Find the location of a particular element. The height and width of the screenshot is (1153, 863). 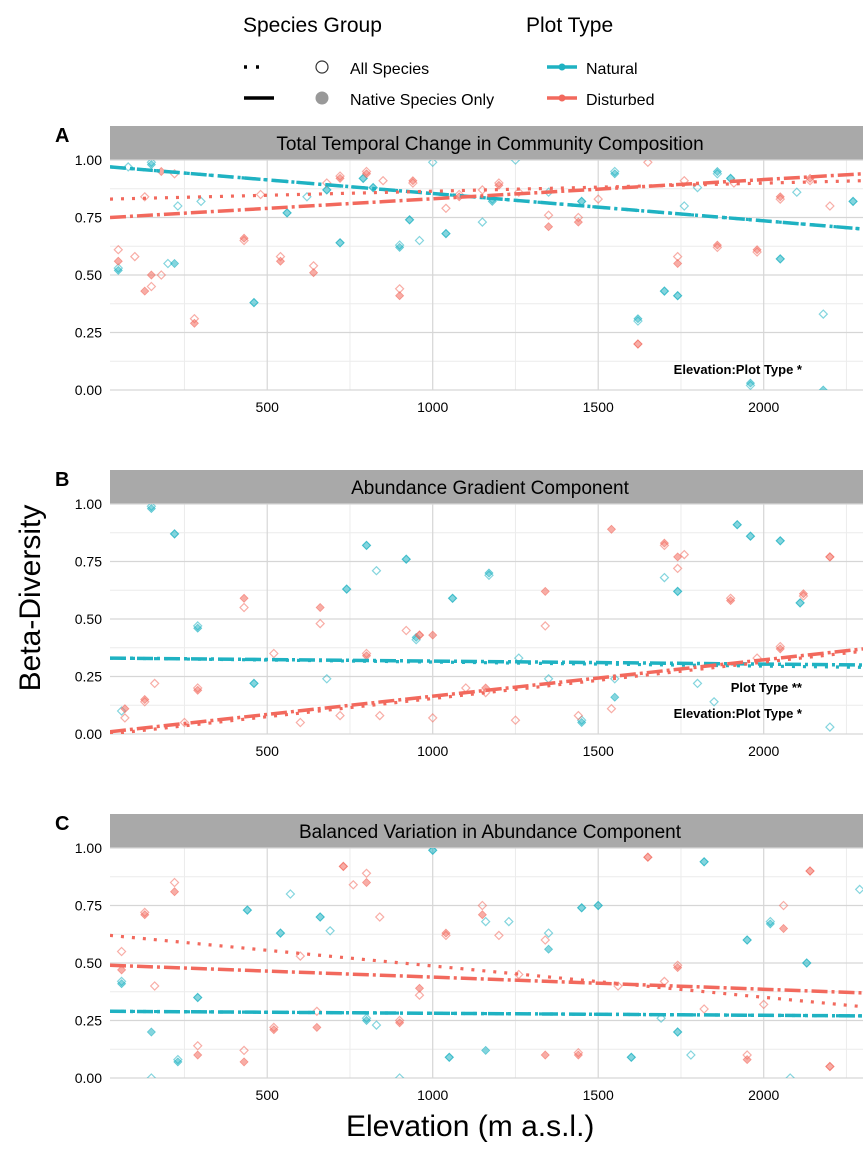

panel-a-y-tick: 0.25 is located at coordinates (88, 333).